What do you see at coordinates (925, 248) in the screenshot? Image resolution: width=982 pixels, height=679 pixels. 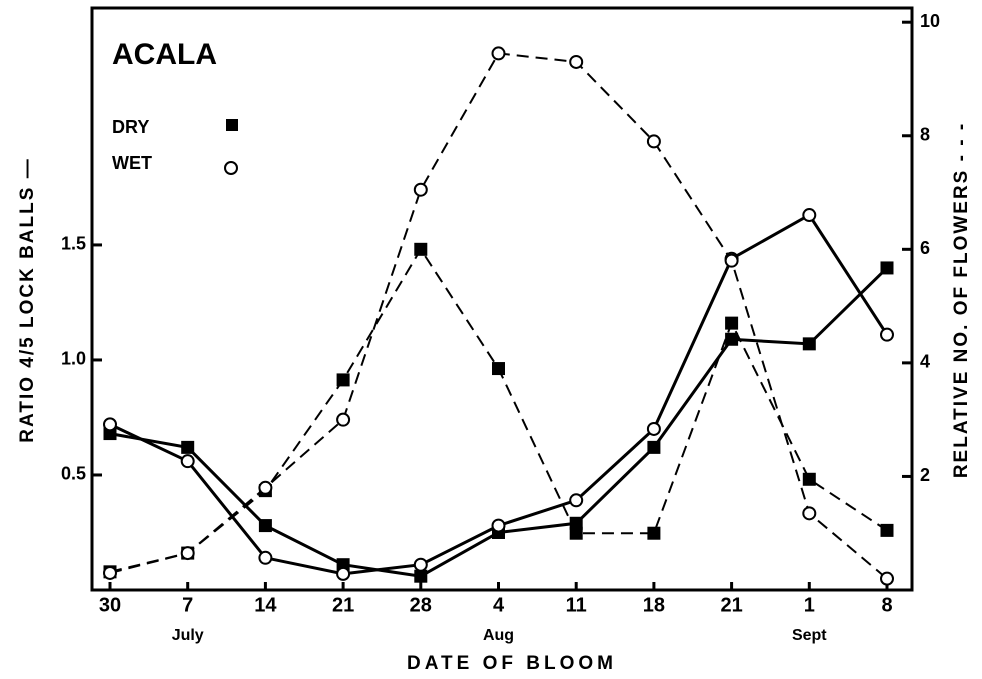 I see `y2-tick-label: 6` at bounding box center [925, 248].